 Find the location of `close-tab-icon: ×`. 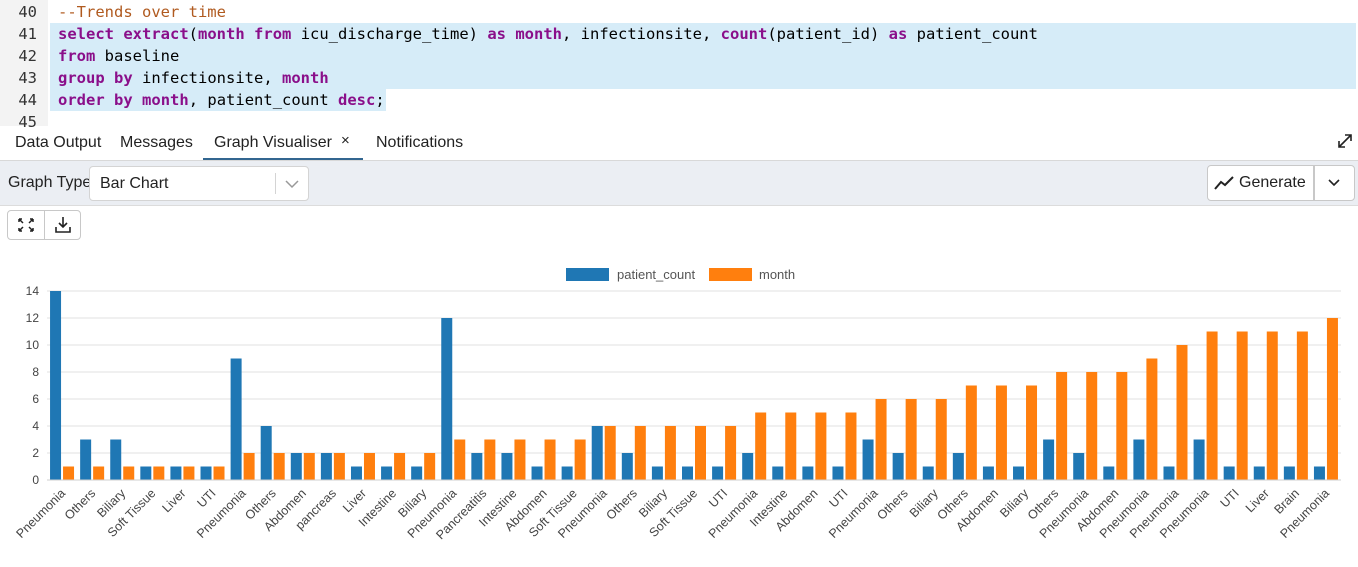

close-tab-icon: × is located at coordinates (345, 140).